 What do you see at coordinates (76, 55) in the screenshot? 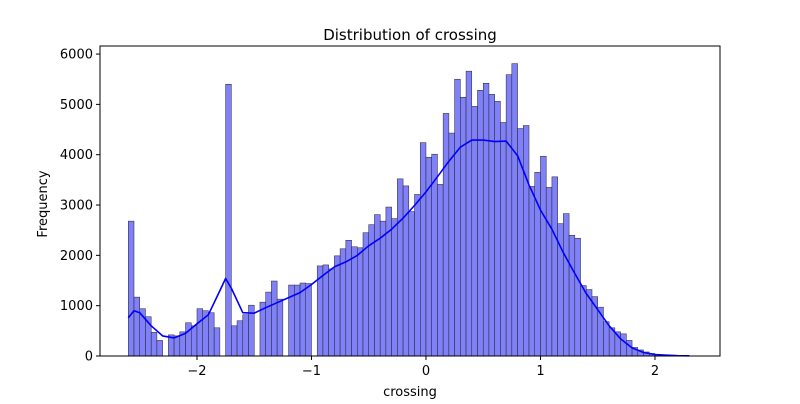
I see `y-tick-label: 6000` at bounding box center [76, 55].